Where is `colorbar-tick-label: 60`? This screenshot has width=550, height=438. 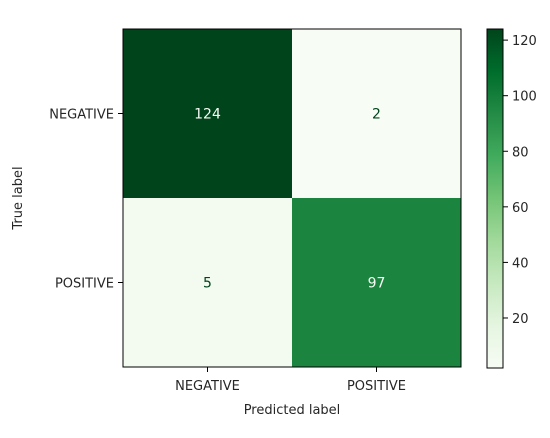
colorbar-tick-label: 60 is located at coordinates (520, 208).